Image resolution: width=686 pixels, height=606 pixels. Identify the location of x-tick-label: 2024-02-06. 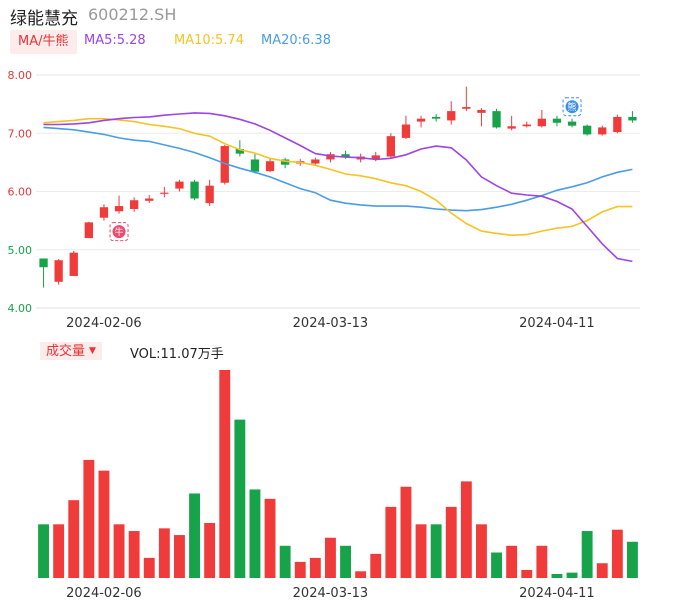
(104, 323).